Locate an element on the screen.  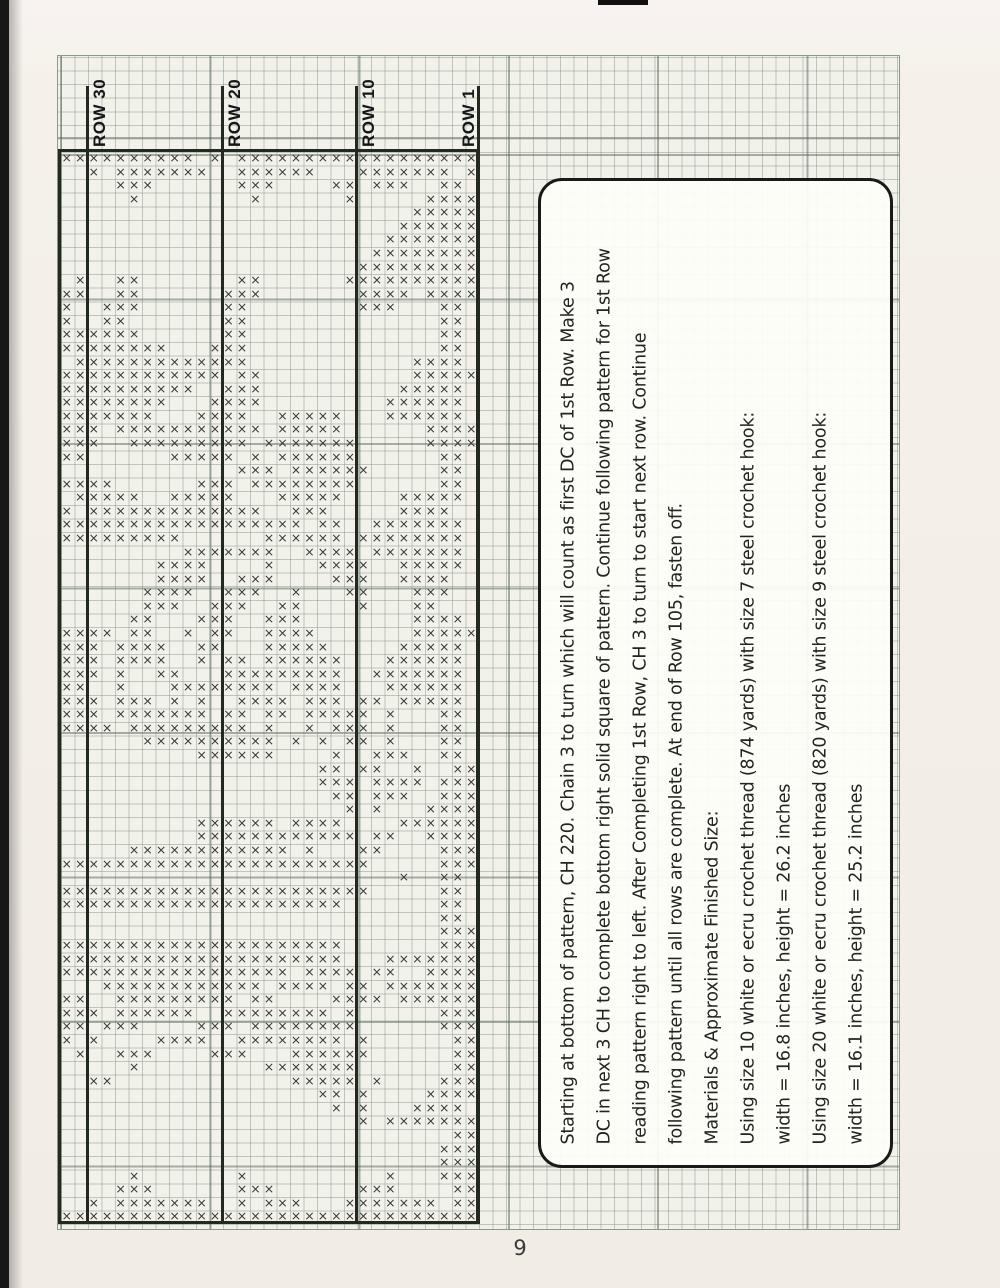
binding-edge-shadow is located at coordinates (16, 644).